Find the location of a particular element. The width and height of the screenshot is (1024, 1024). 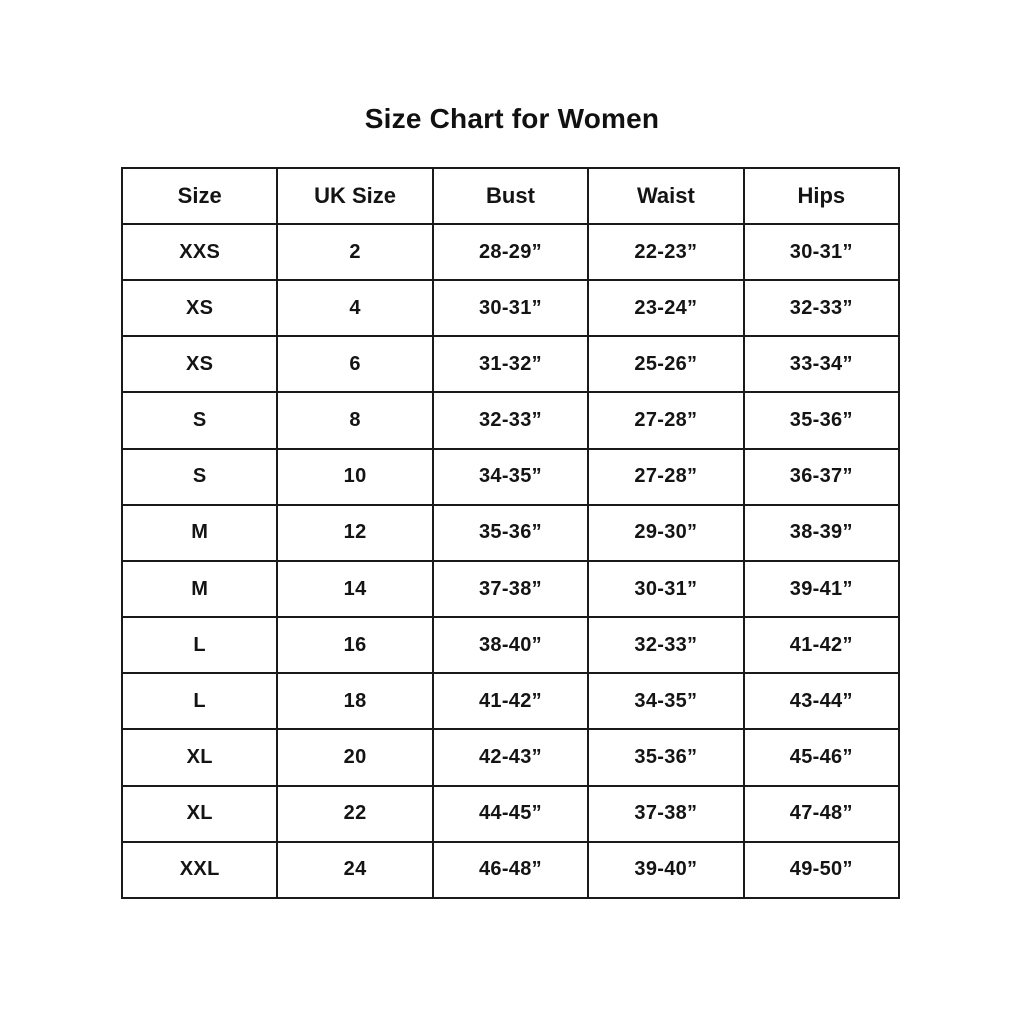

cell-waist: 23-24” is located at coordinates (666, 308).